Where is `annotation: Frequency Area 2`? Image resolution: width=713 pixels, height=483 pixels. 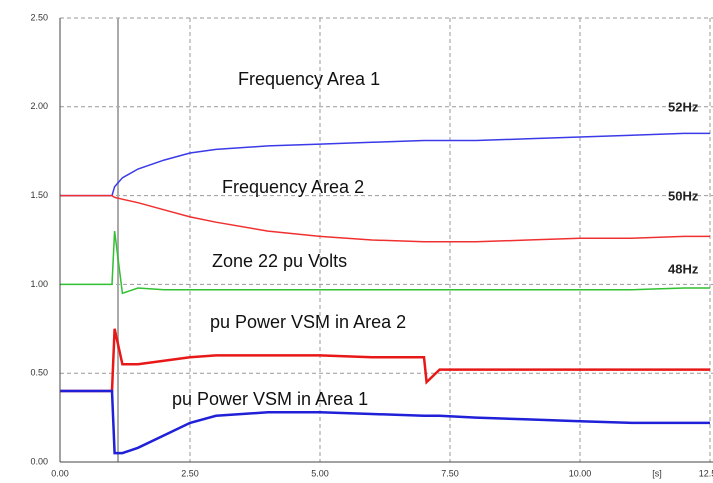
annotation: Frequency Area 2 is located at coordinates (293, 187).